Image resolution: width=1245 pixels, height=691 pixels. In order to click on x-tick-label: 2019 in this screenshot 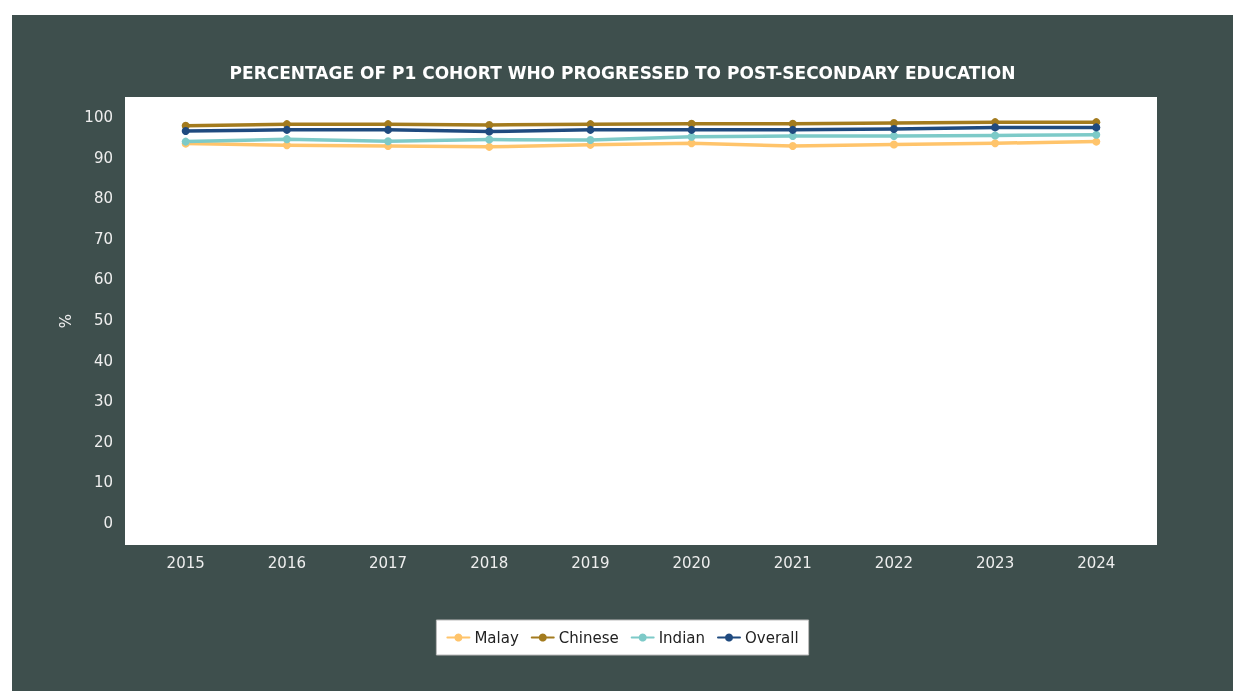, I will do `click(590, 562)`.